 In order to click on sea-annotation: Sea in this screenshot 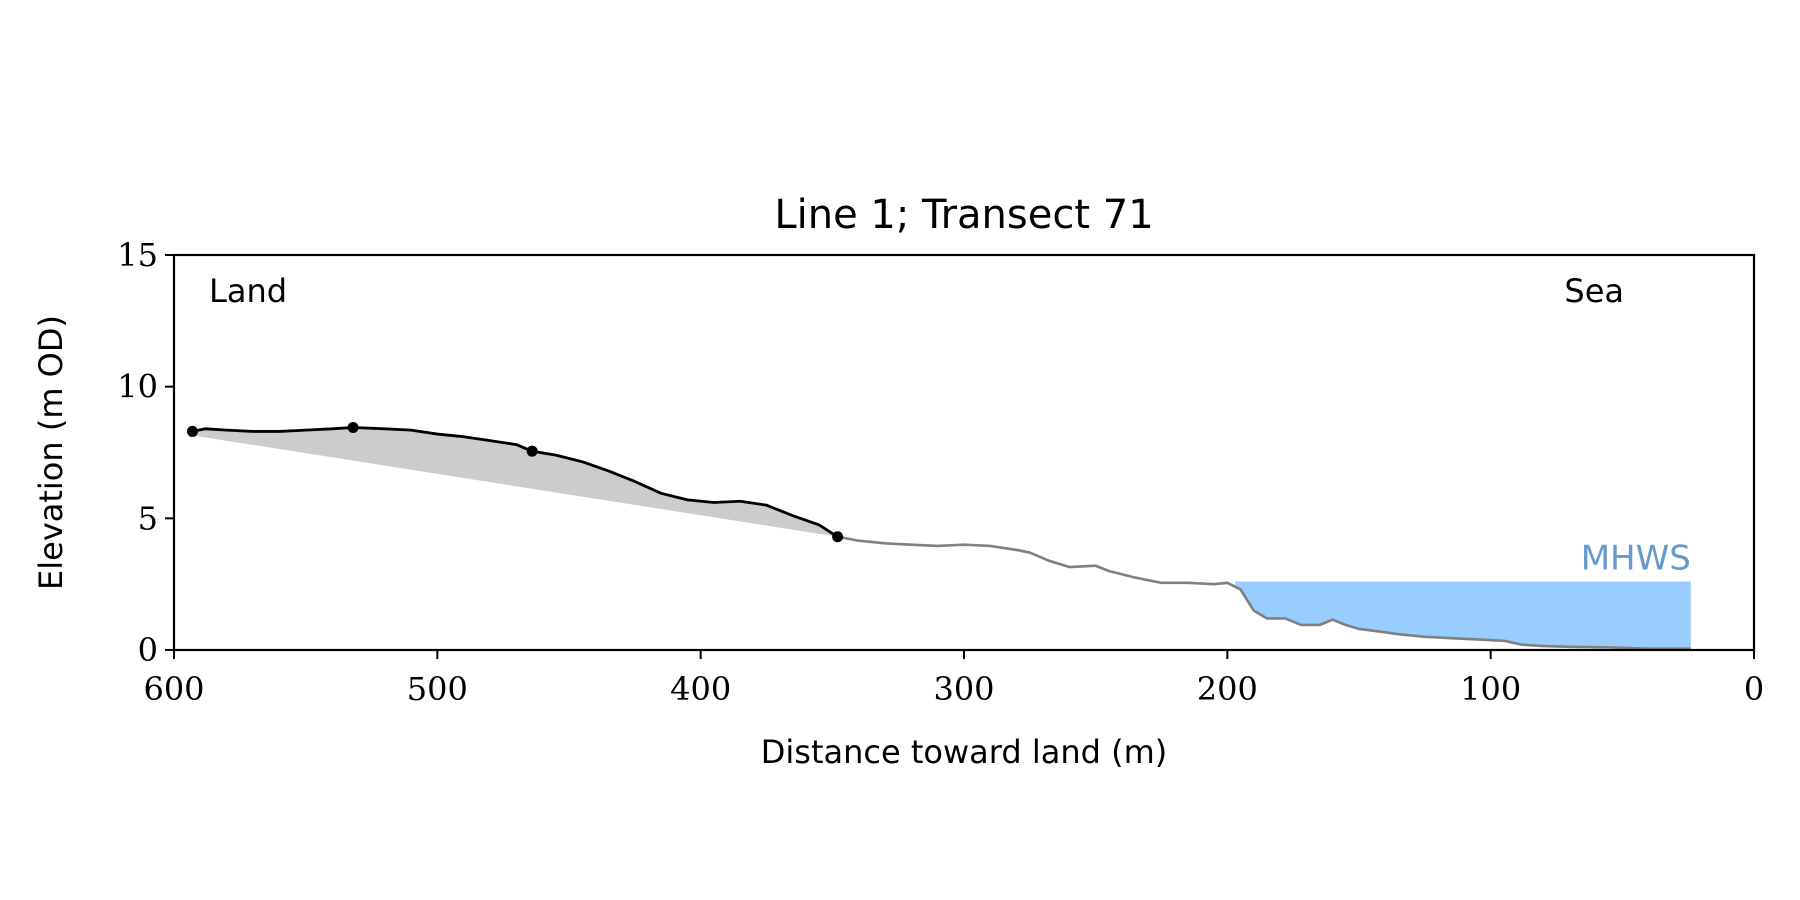, I will do `click(1594, 291)`.